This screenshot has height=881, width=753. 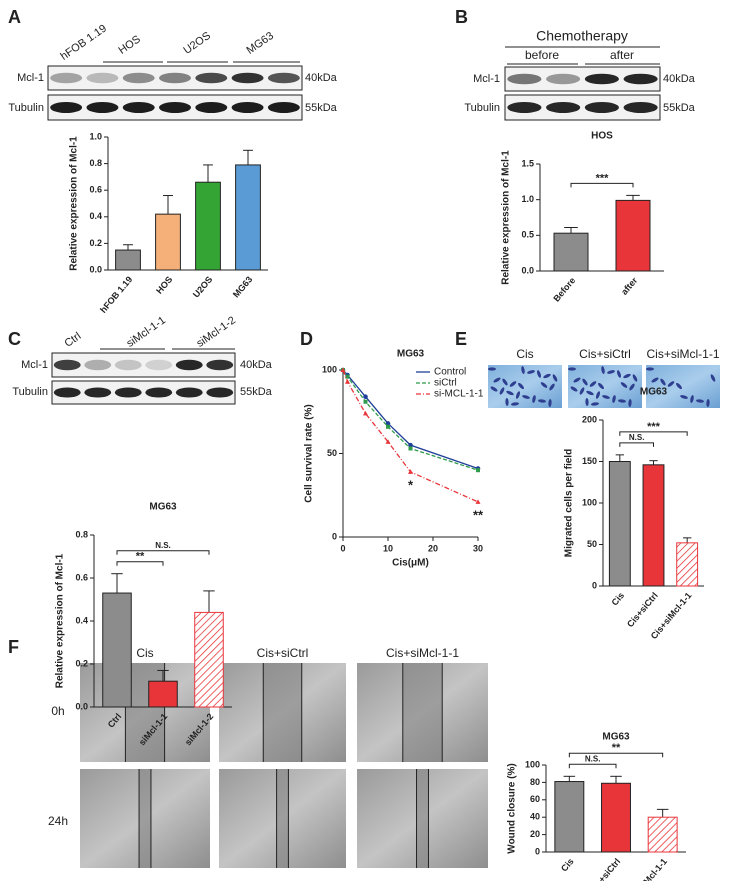 I want to click on significance-label: ***, so click(x=603, y=178).